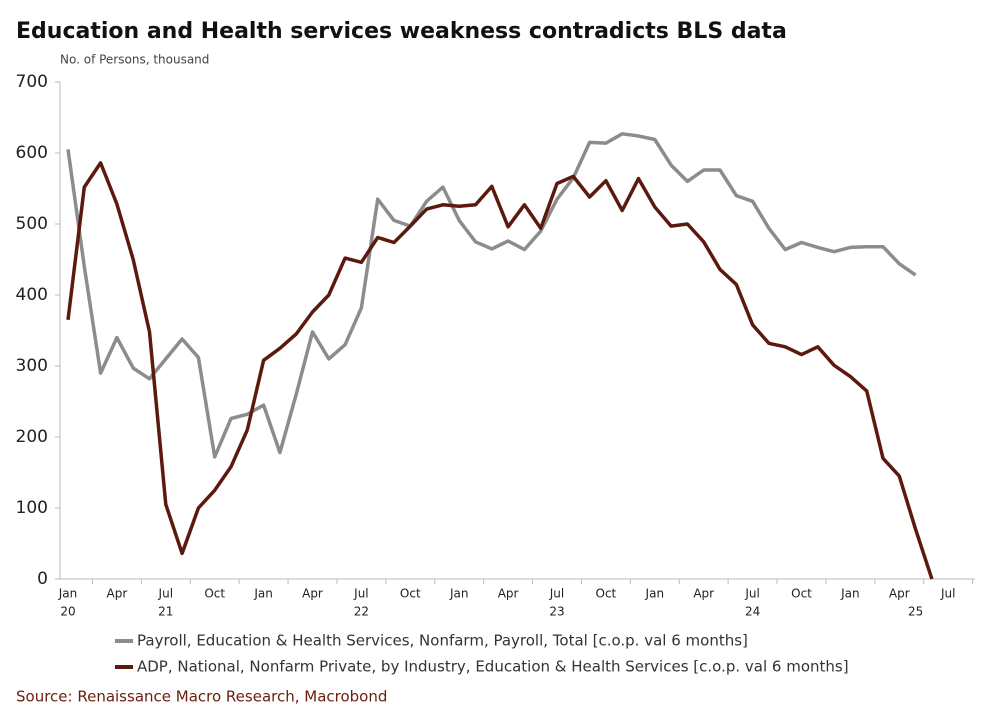 Image resolution: width=988 pixels, height=712 pixels. Describe the element at coordinates (67, 612) in the screenshot. I see `x-year-label: 20` at that location.